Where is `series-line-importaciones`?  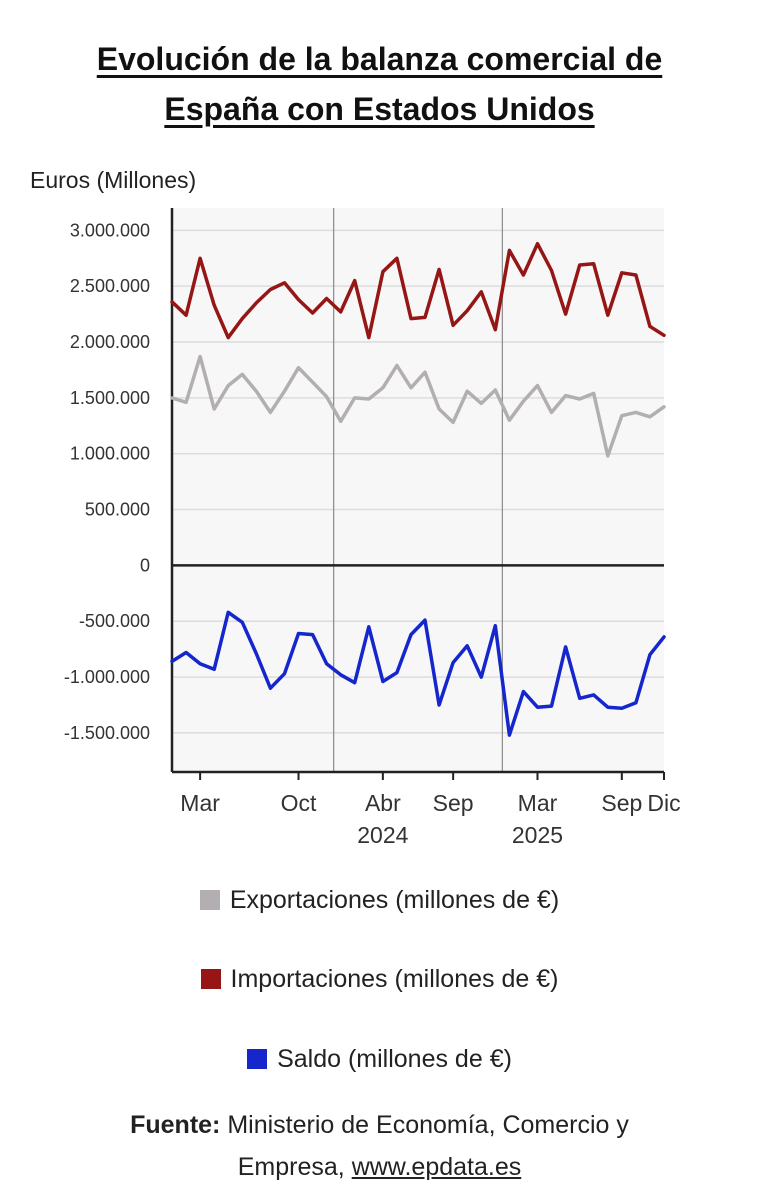
series-line-importaciones is located at coordinates (418, 290).